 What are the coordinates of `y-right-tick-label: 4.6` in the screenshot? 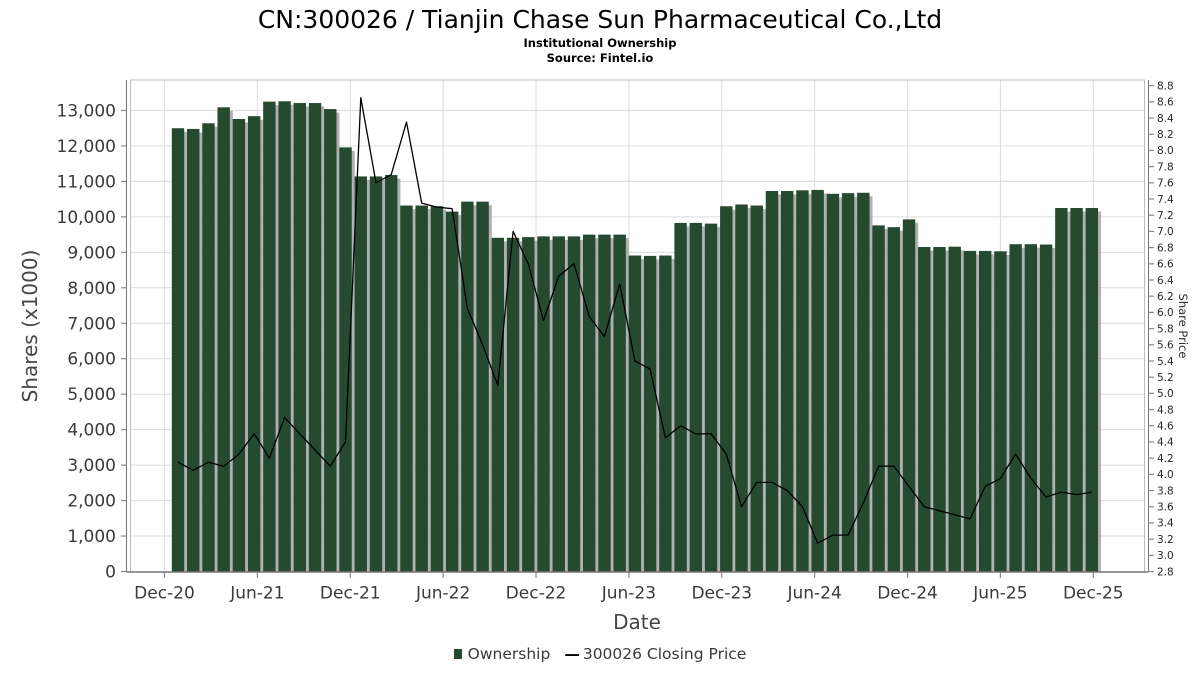 It's located at (1165, 427).